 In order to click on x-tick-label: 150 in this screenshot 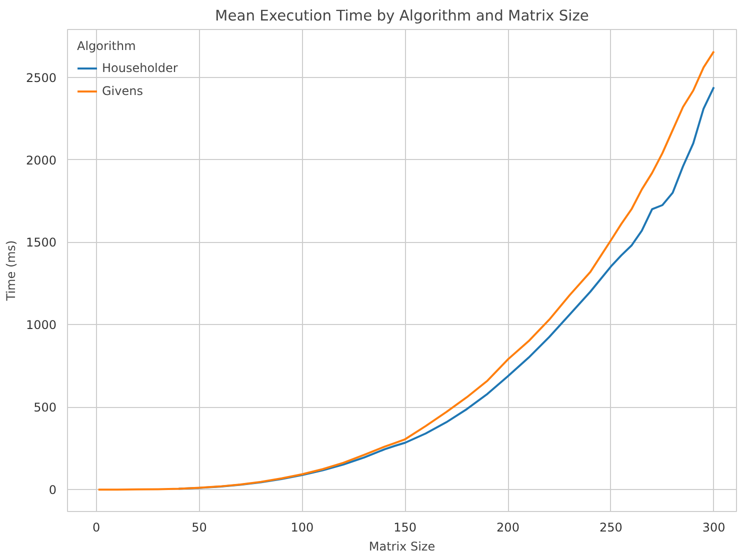, I will do `click(405, 527)`.